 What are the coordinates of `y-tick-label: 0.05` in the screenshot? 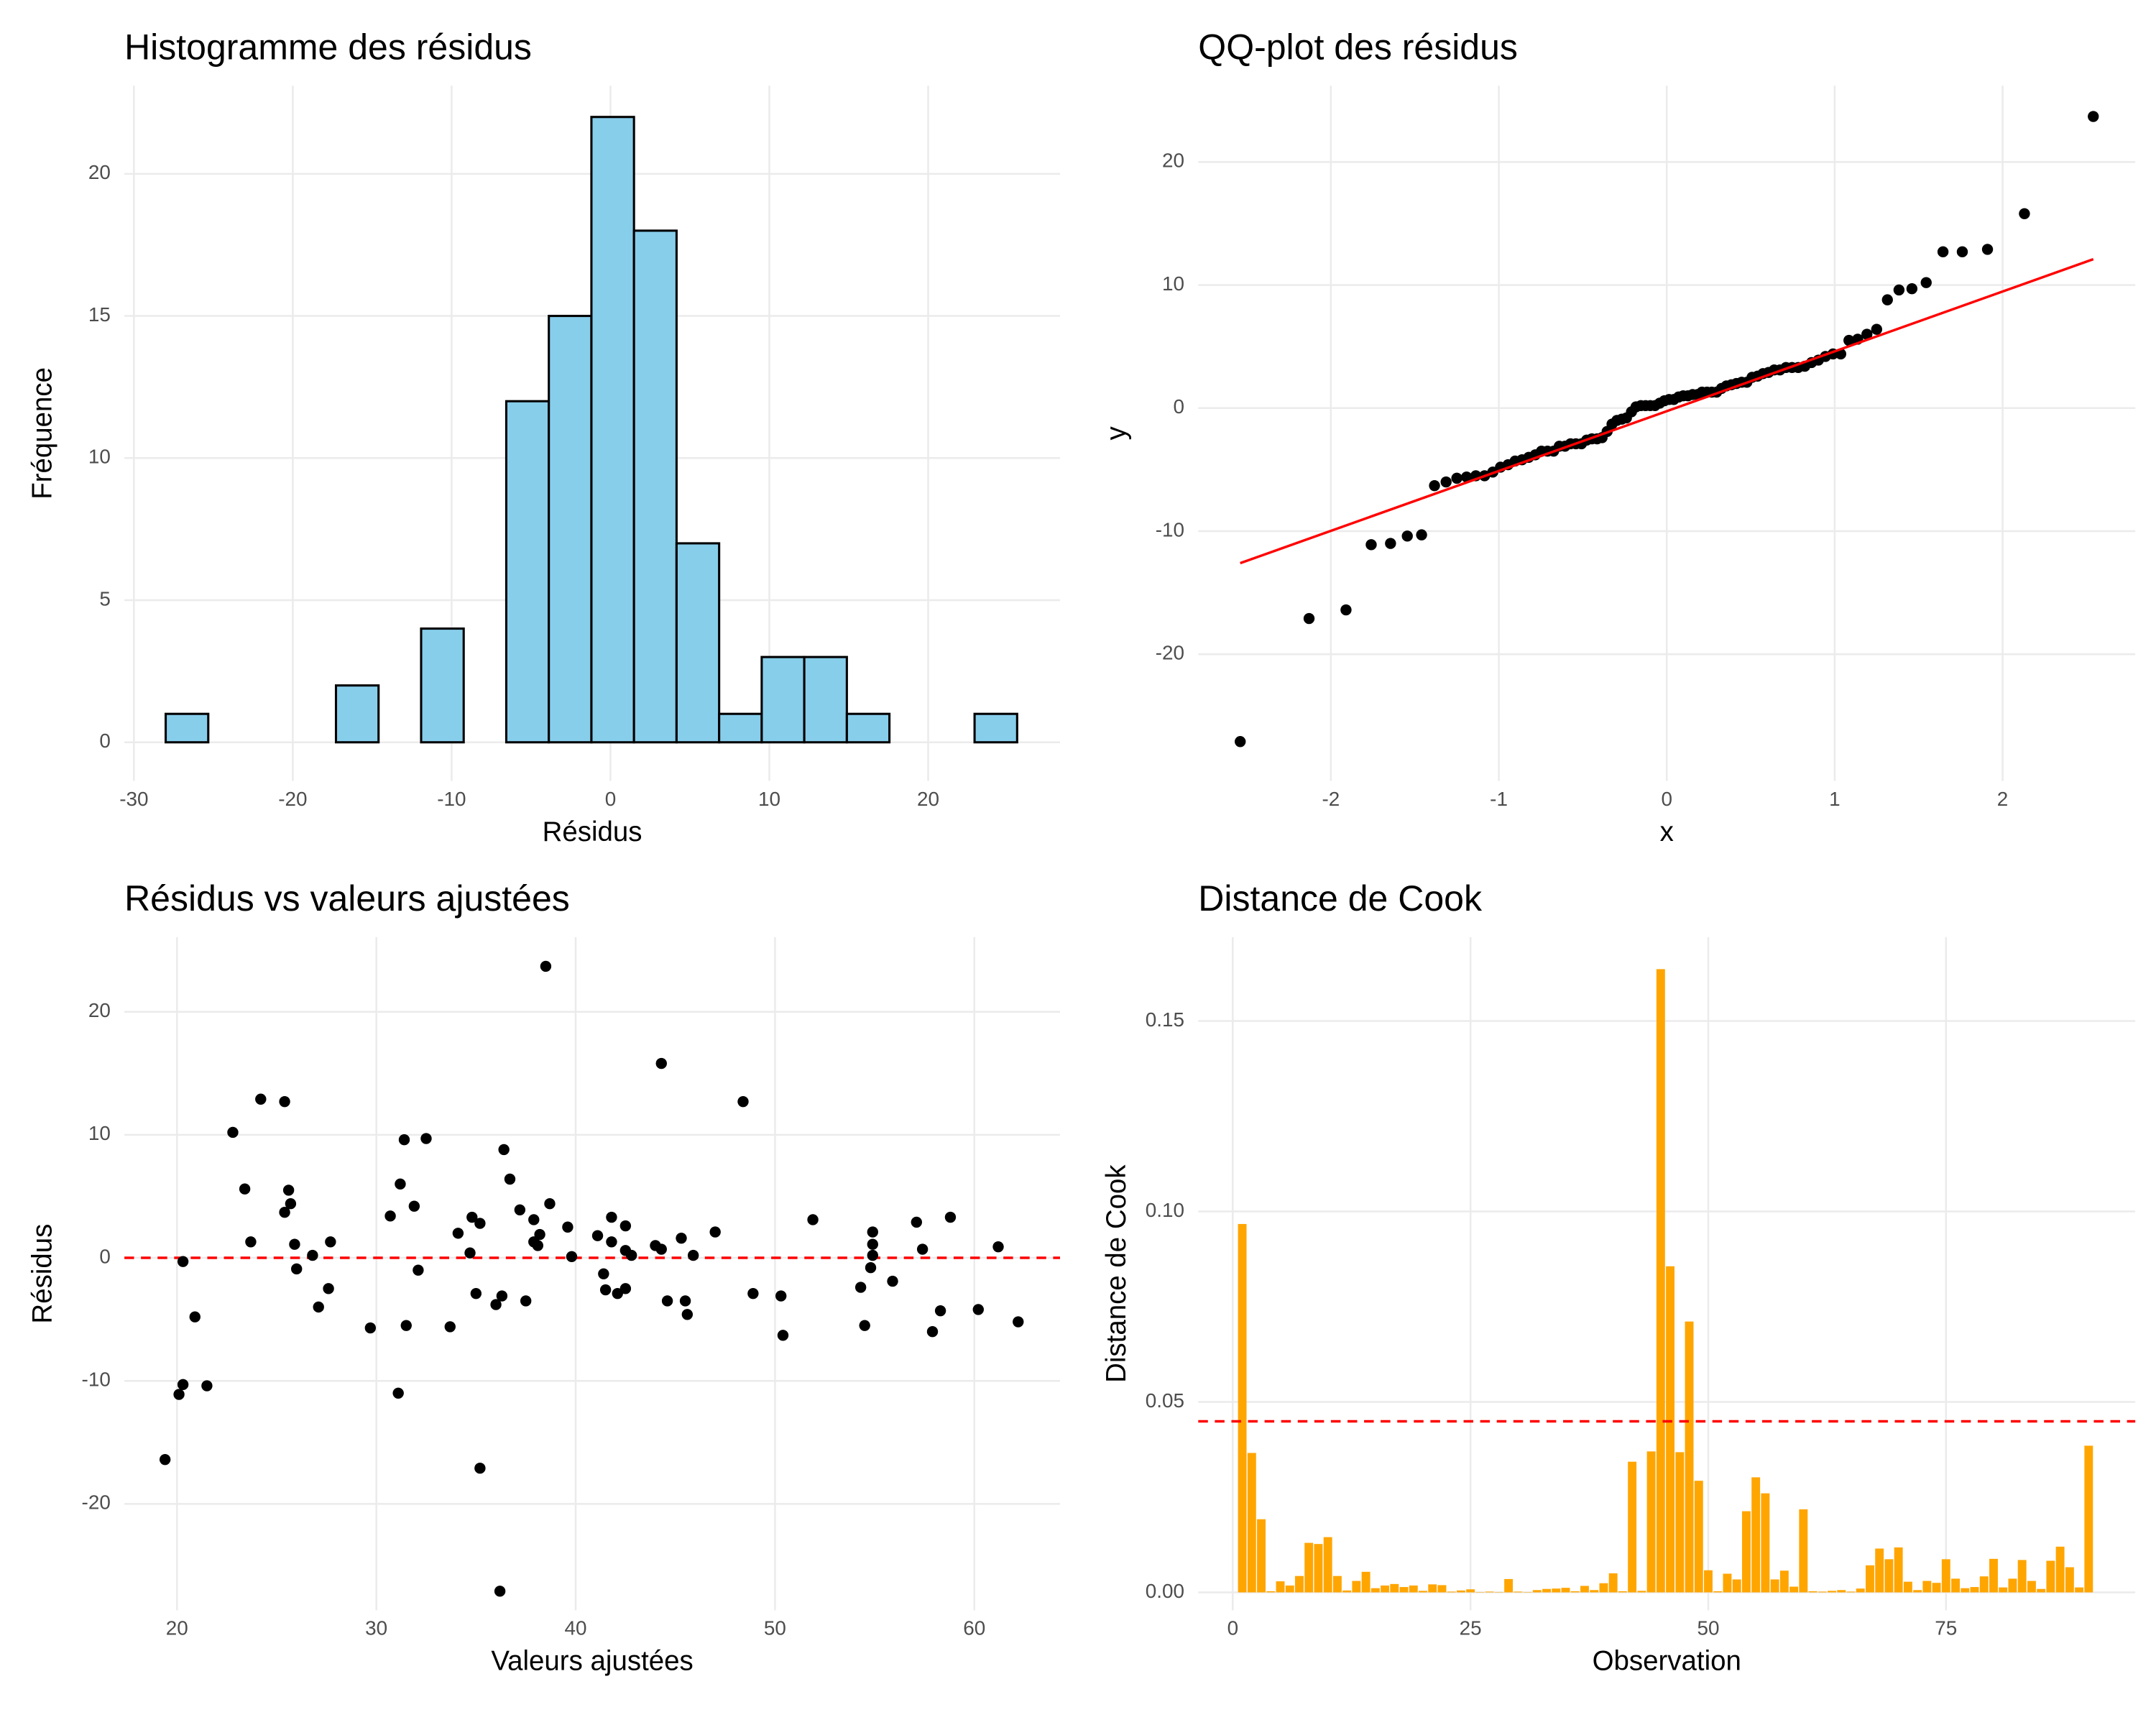 It's located at (1165, 1400).